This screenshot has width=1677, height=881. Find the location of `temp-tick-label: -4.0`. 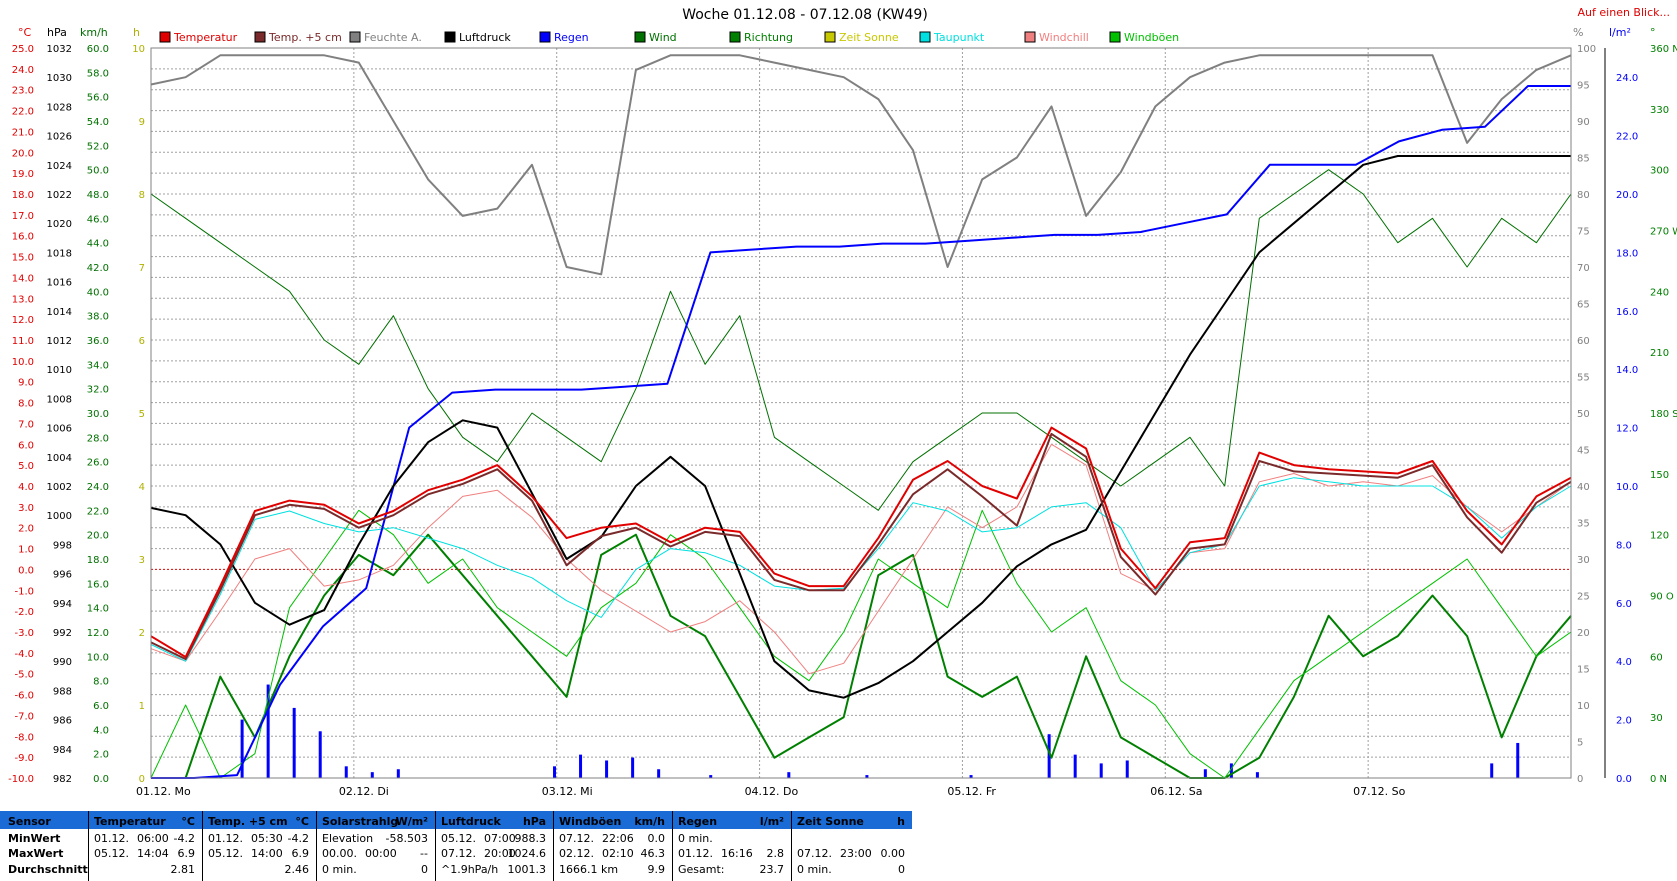

temp-tick-label: -4.0 is located at coordinates (24, 654).